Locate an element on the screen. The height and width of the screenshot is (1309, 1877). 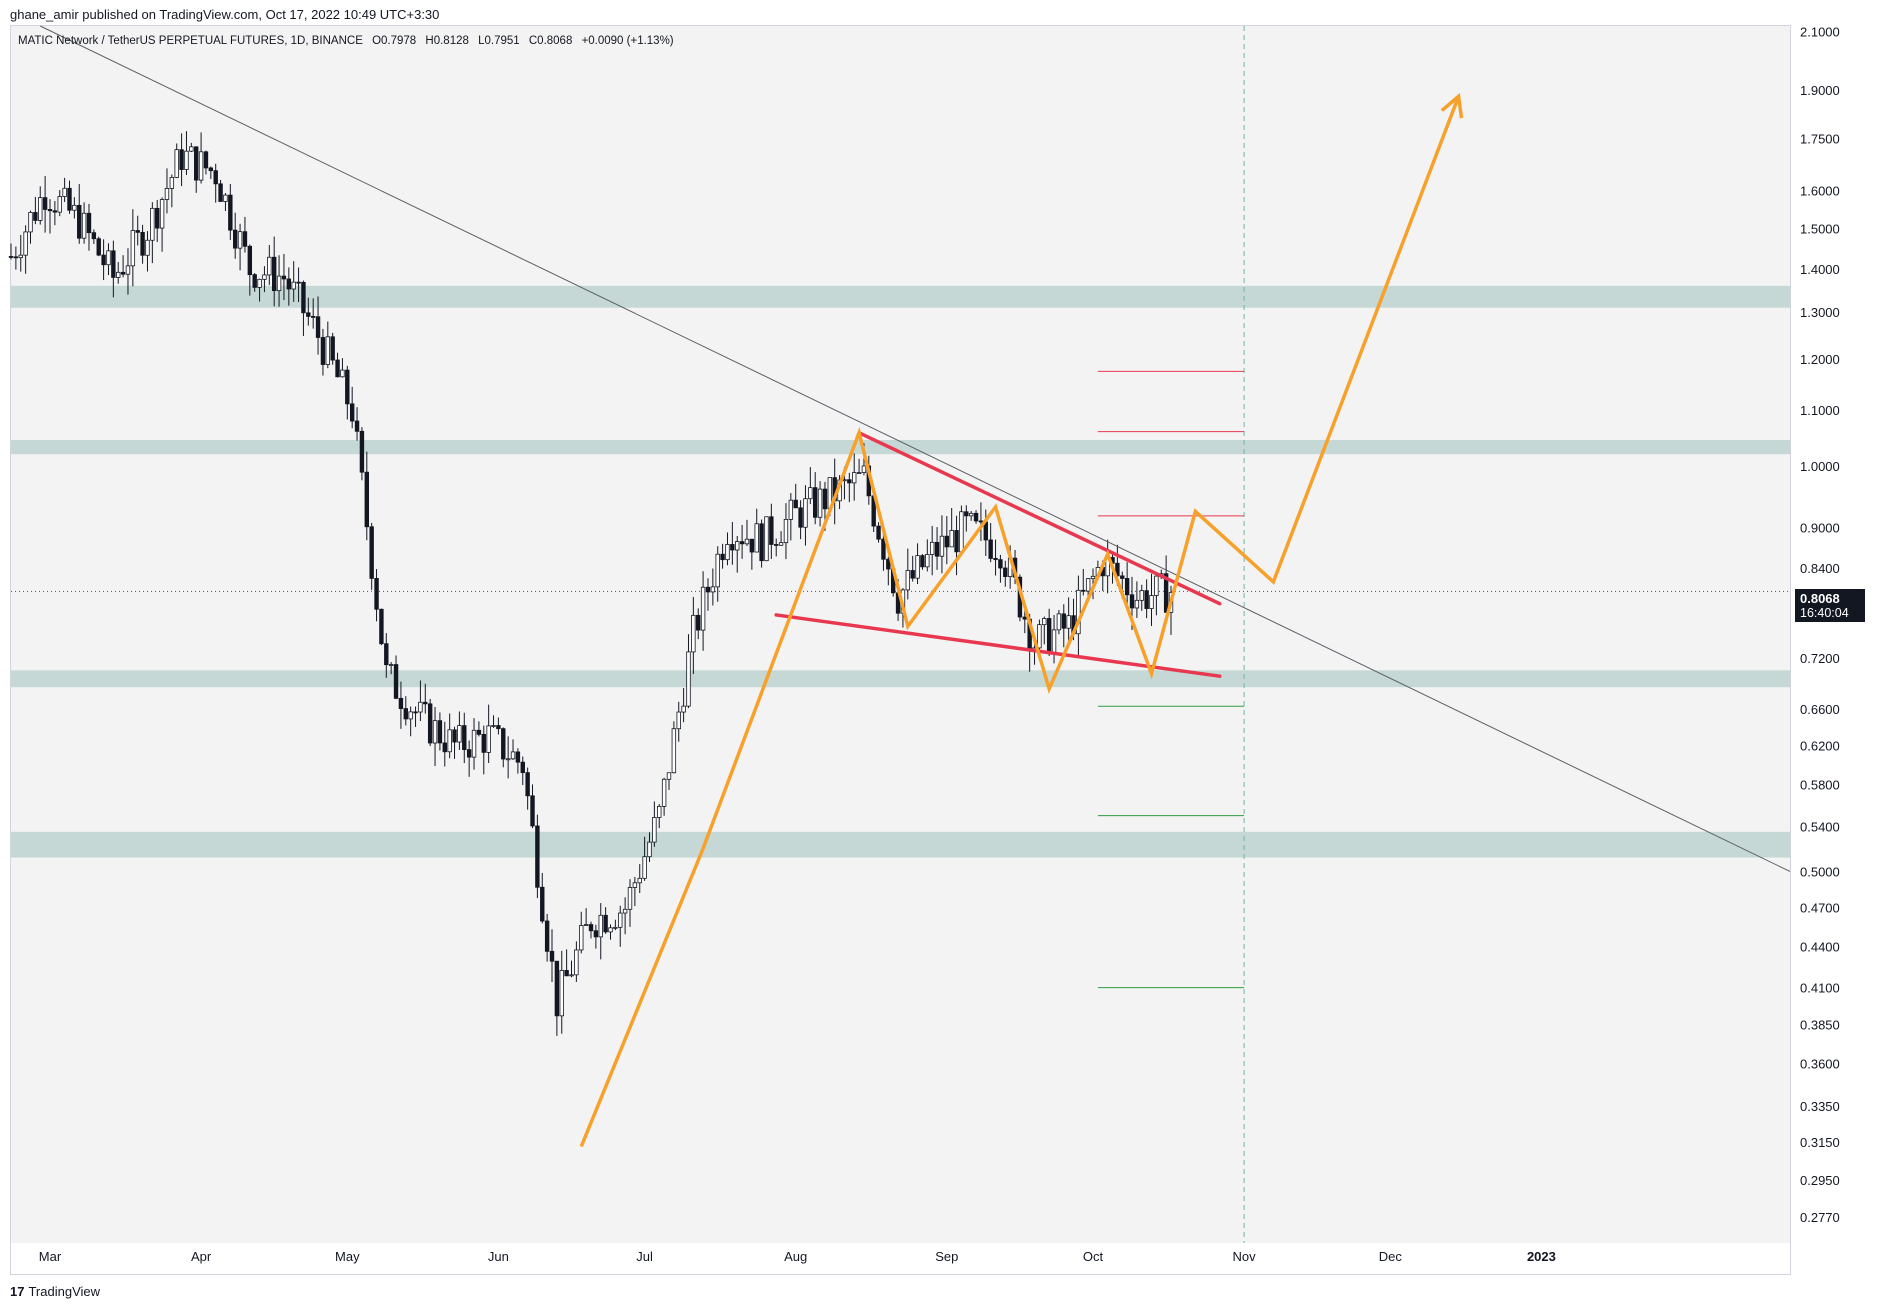
tradingview-wordmark: TradingView is located at coordinates (64, 1291).